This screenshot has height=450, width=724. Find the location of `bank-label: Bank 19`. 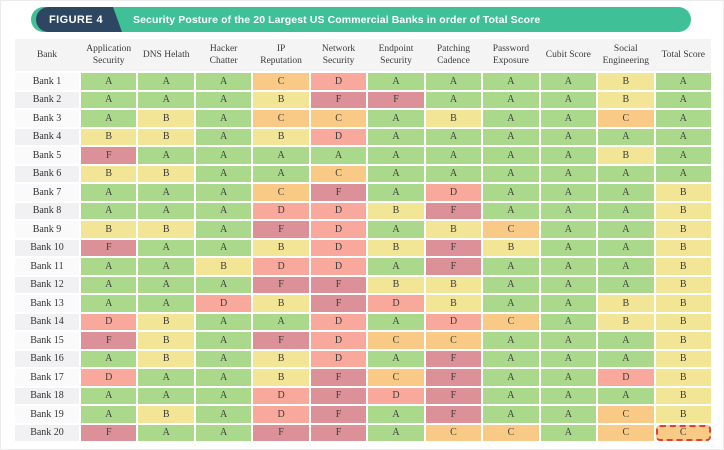

bank-label: Bank 19 is located at coordinates (47, 414).